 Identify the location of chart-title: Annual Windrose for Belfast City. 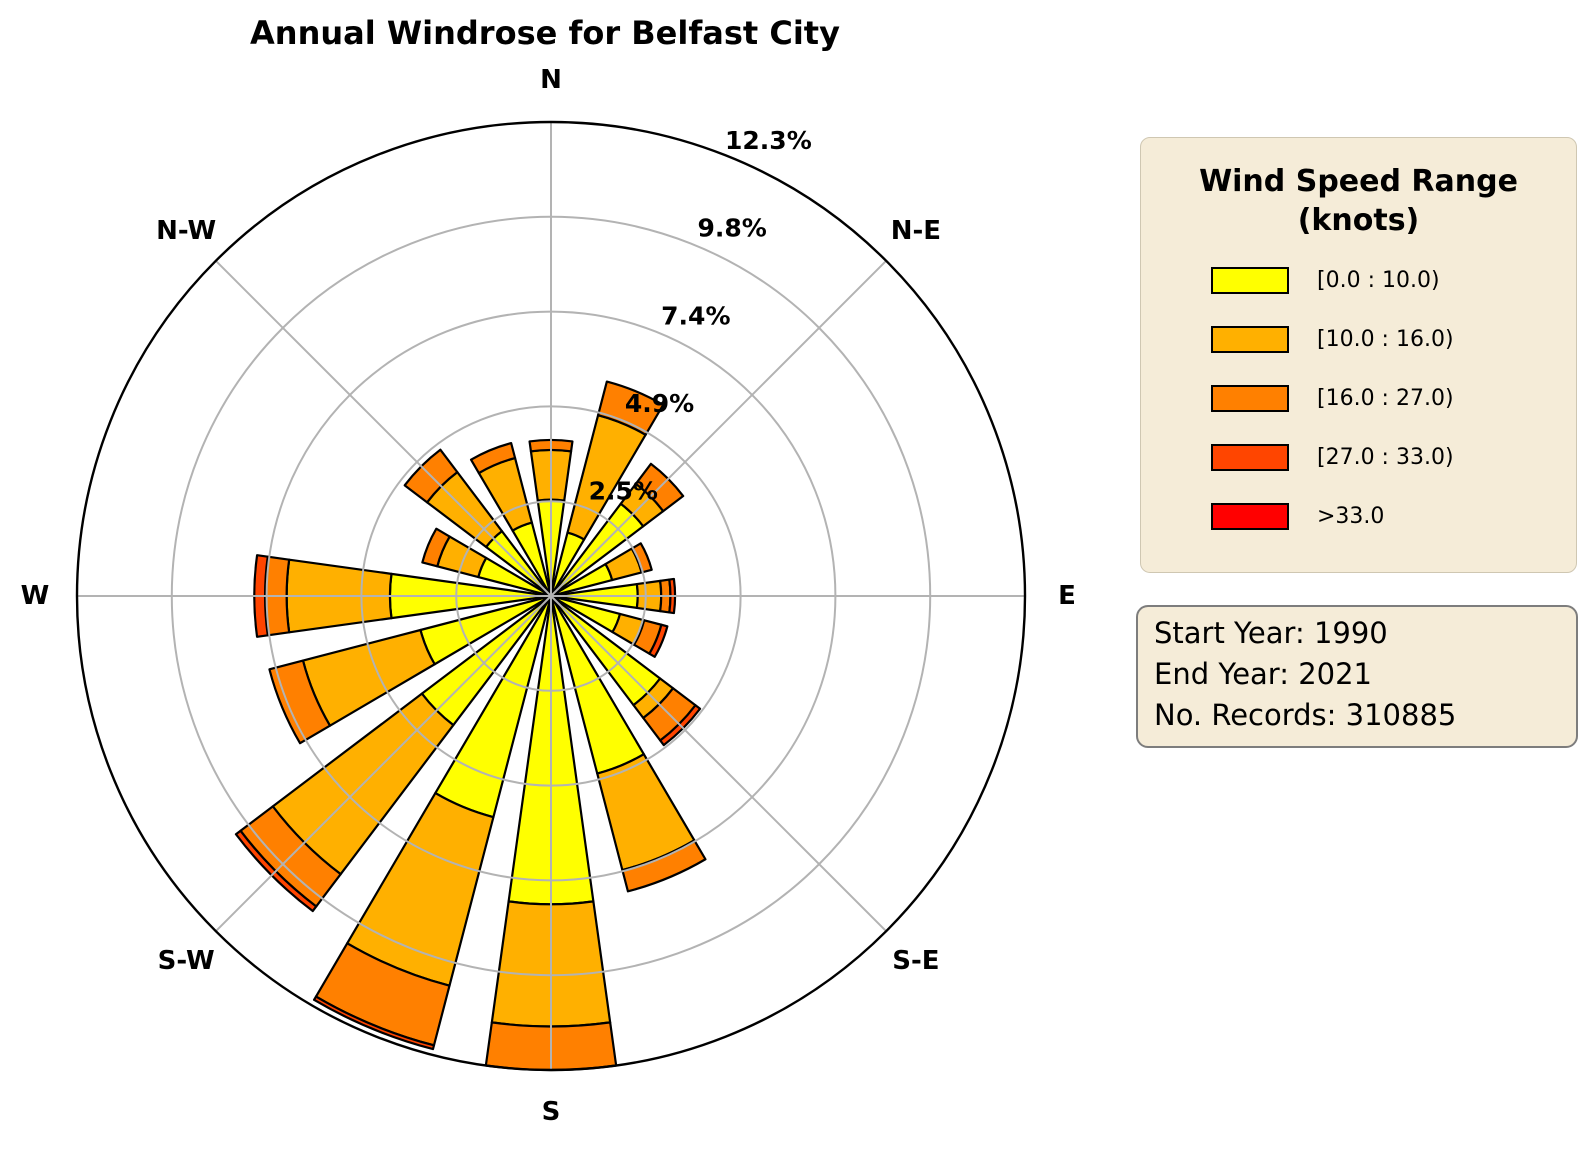
(545, 33).